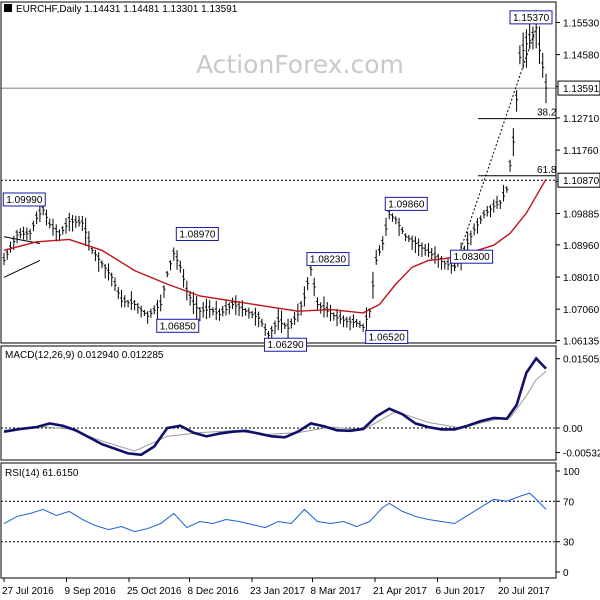 The width and height of the screenshot is (600, 600). I want to click on x-tick-label: 20 Jul 2017, so click(524, 591).